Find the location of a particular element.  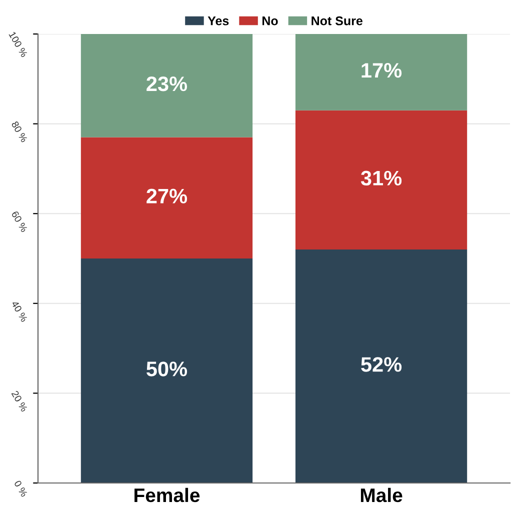

y-tick-label: 20 % is located at coordinates (19, 401).